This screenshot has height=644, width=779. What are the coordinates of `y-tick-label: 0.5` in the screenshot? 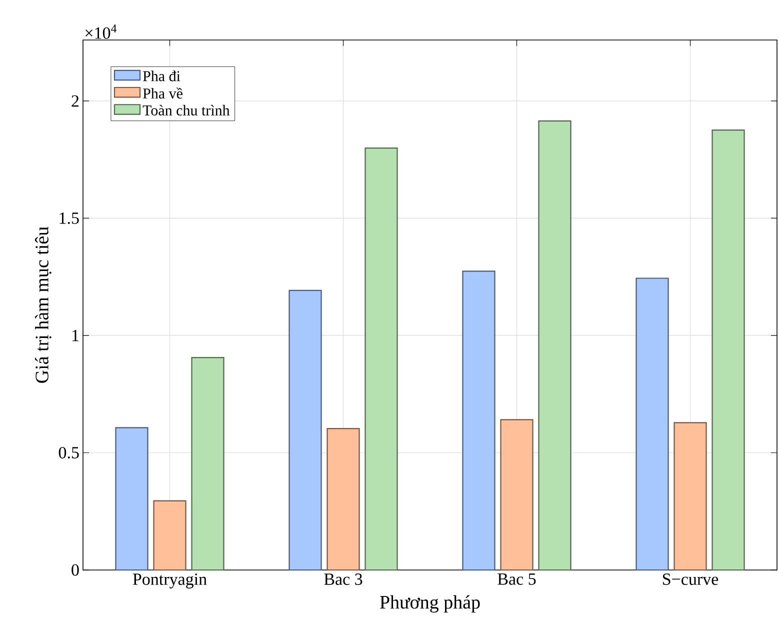 It's located at (68, 452).